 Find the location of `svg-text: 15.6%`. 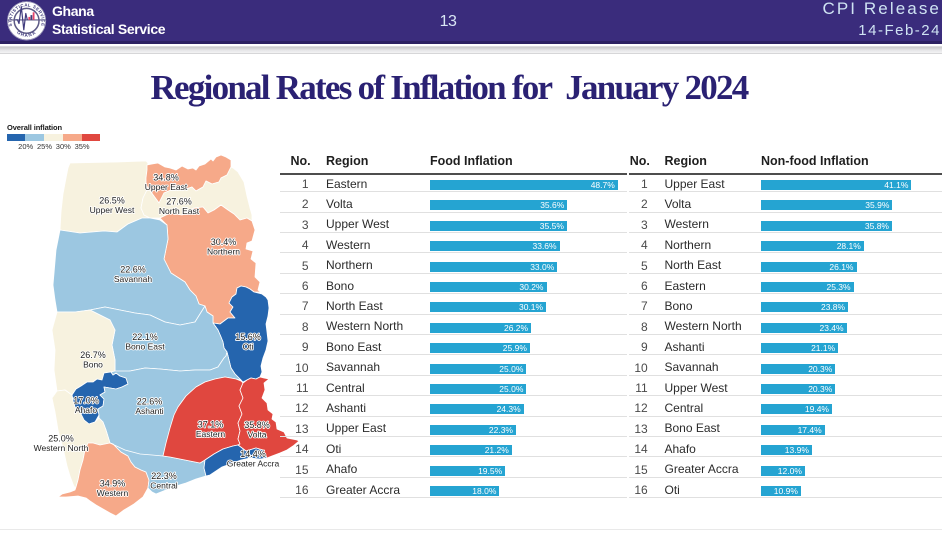

svg-text: 15.6% is located at coordinates (248, 337).